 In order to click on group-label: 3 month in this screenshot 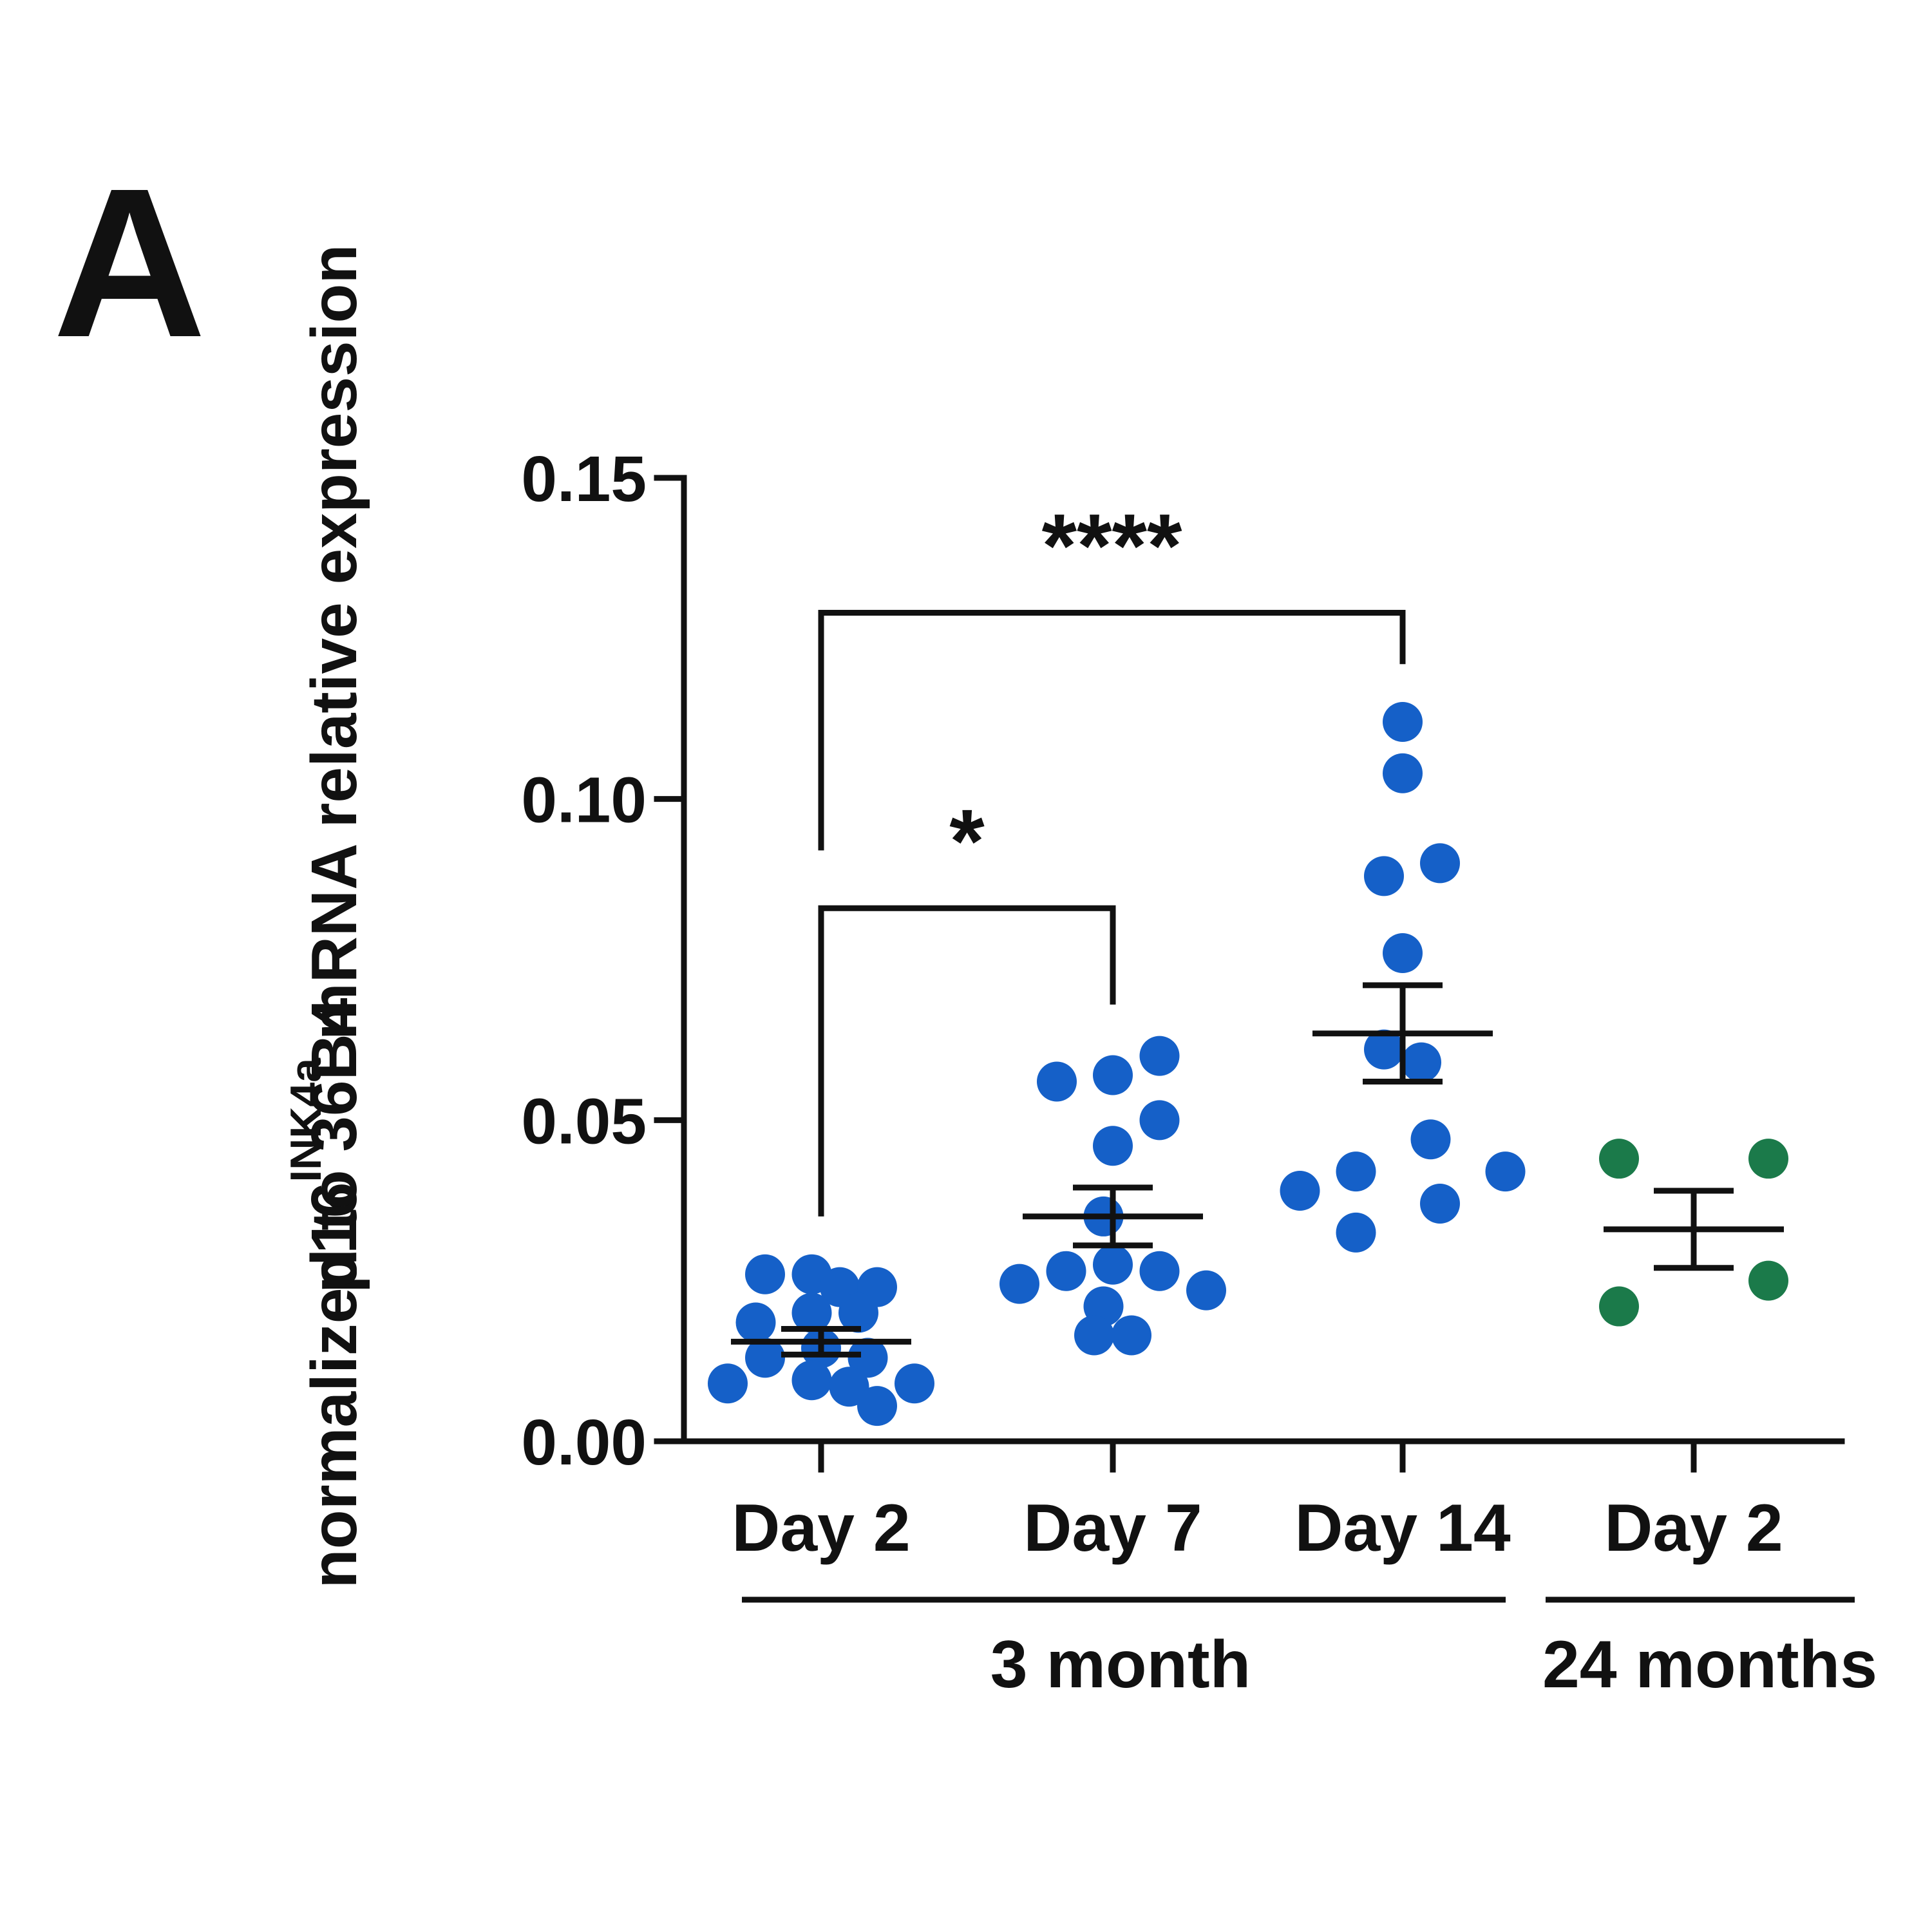, I will do `click(1121, 1665)`.